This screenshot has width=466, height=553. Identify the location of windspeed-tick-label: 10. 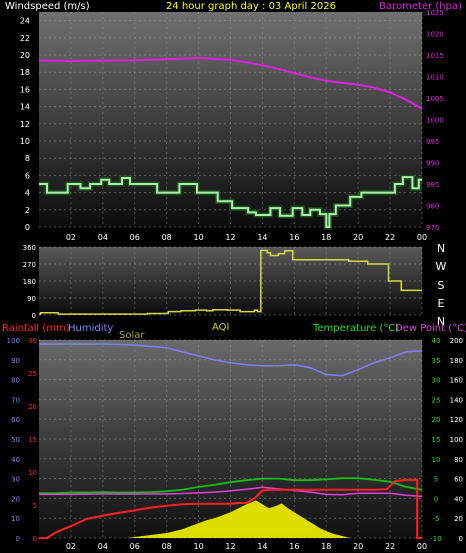
(25, 141).